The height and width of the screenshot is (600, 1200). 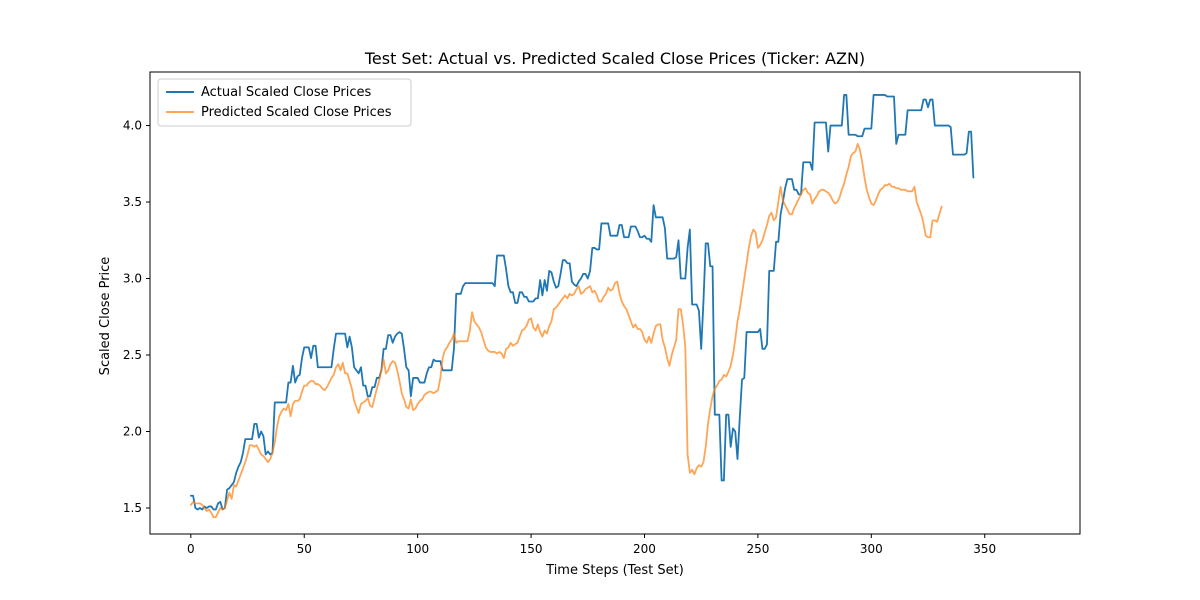 I want to click on x-tick-label: 250, so click(x=757, y=549).